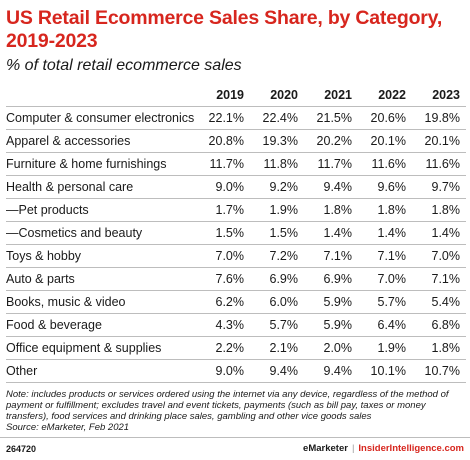  I want to click on value-cell: 6.8%, so click(439, 325).